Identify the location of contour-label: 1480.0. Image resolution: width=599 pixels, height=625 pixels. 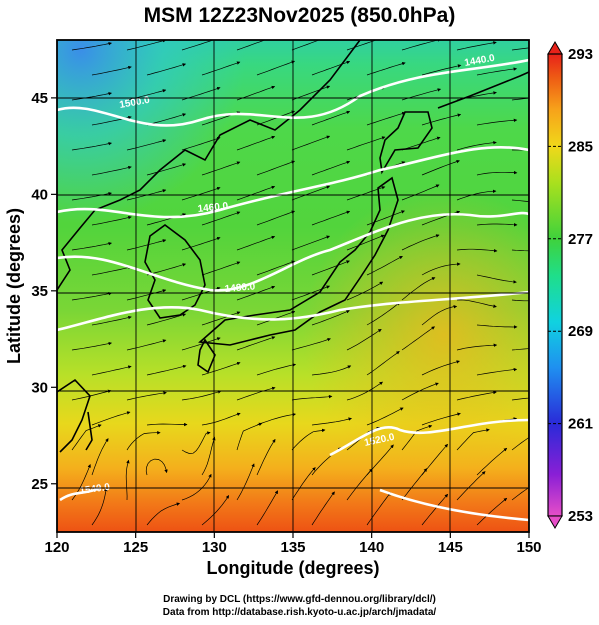
(240, 288).